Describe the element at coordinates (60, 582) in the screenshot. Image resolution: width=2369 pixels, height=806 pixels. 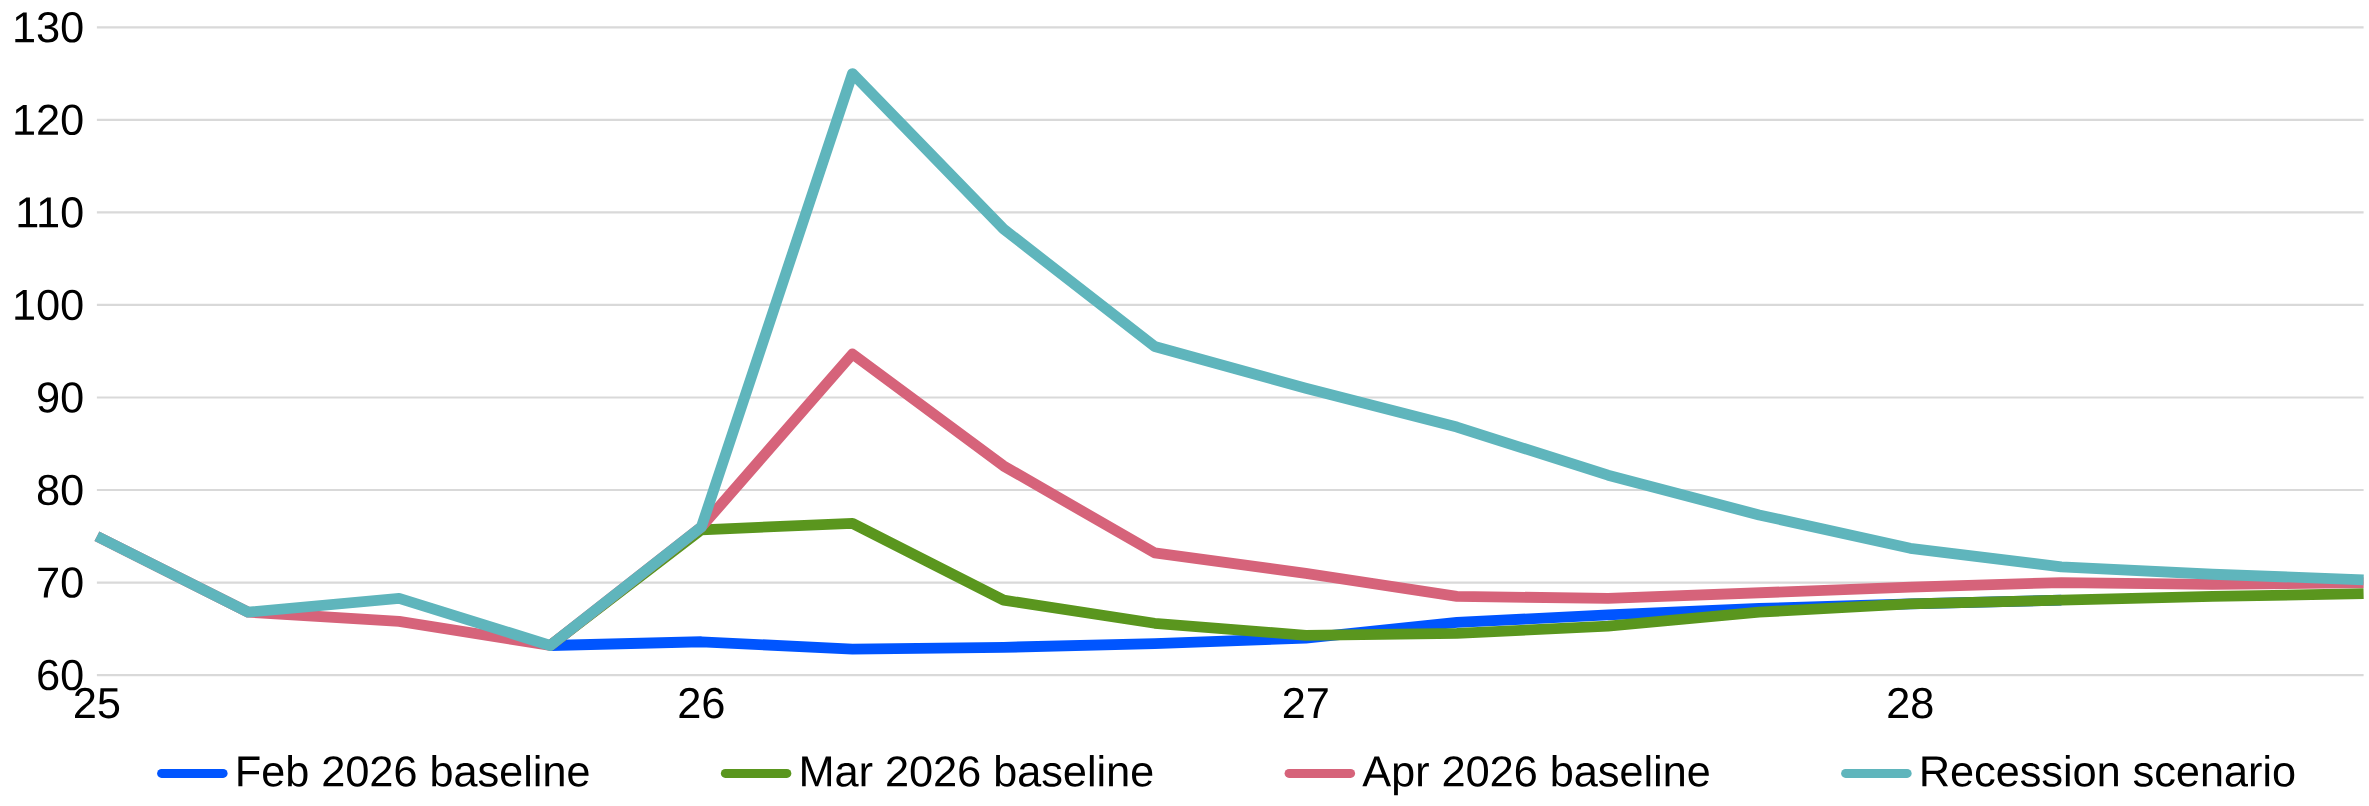
I see `y-tick-label: 70` at that location.